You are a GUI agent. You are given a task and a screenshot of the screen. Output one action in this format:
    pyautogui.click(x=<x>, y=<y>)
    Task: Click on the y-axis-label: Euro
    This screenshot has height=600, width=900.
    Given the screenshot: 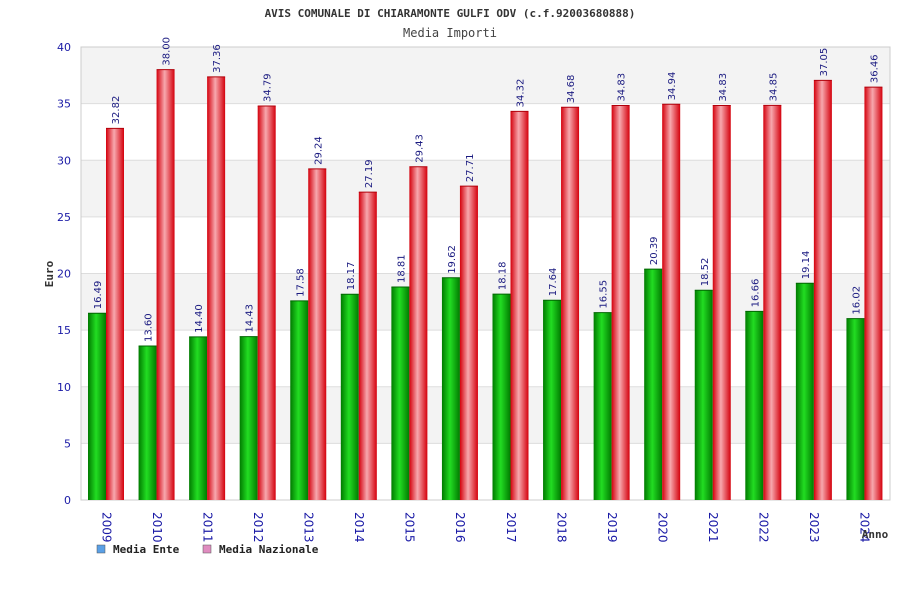 What is the action you would take?
    pyautogui.click(x=49, y=273)
    